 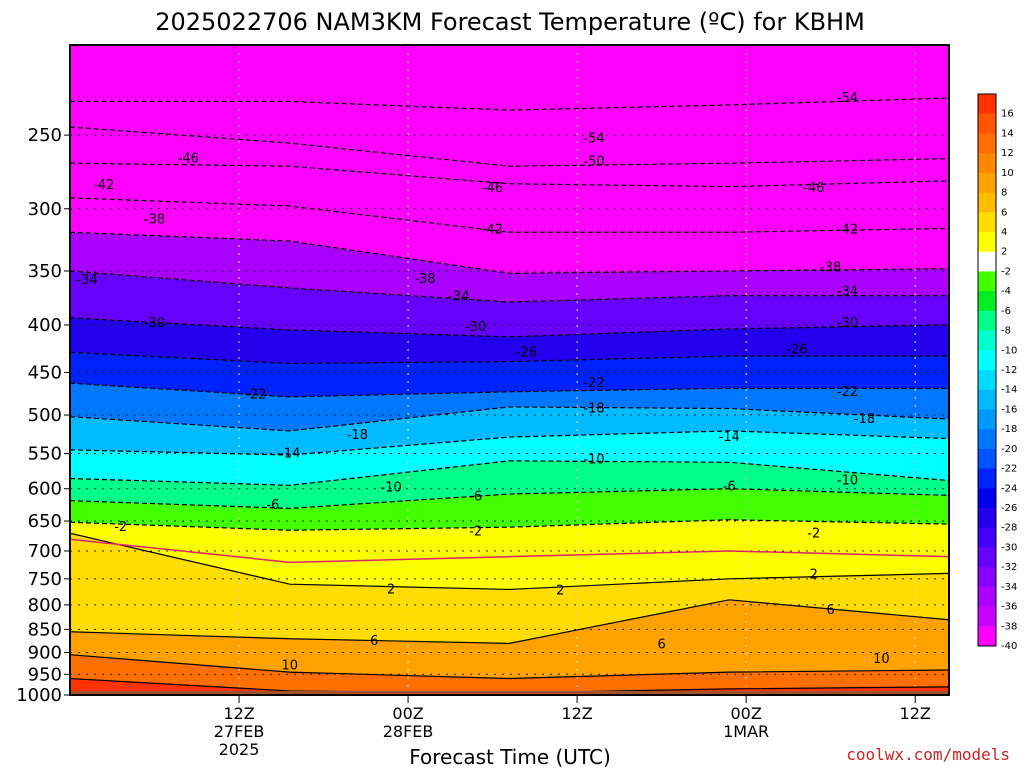 I want to click on colorbar-label: -30, so click(x=1009, y=547).